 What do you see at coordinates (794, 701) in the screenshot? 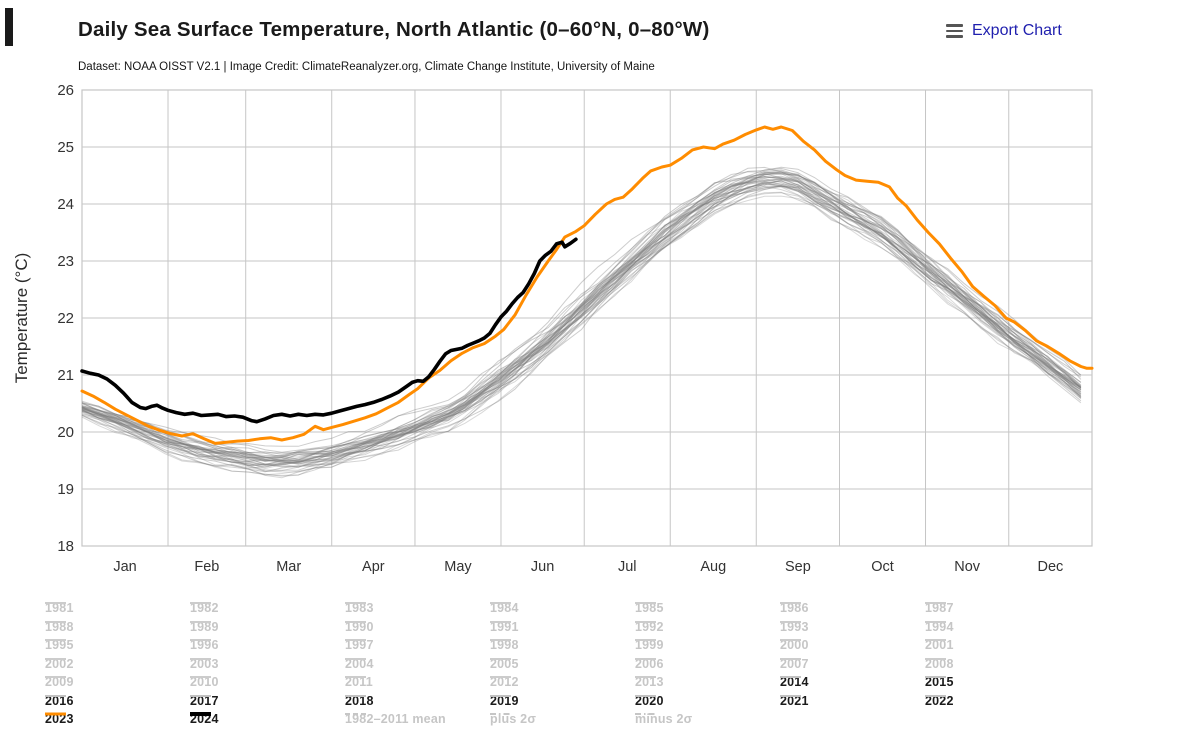
I see `legend-item-2021: 2021` at bounding box center [794, 701].